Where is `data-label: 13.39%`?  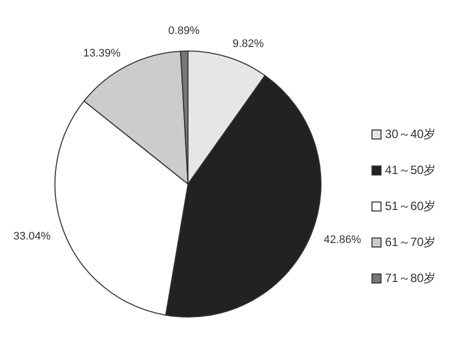 data-label: 13.39% is located at coordinates (102, 53).